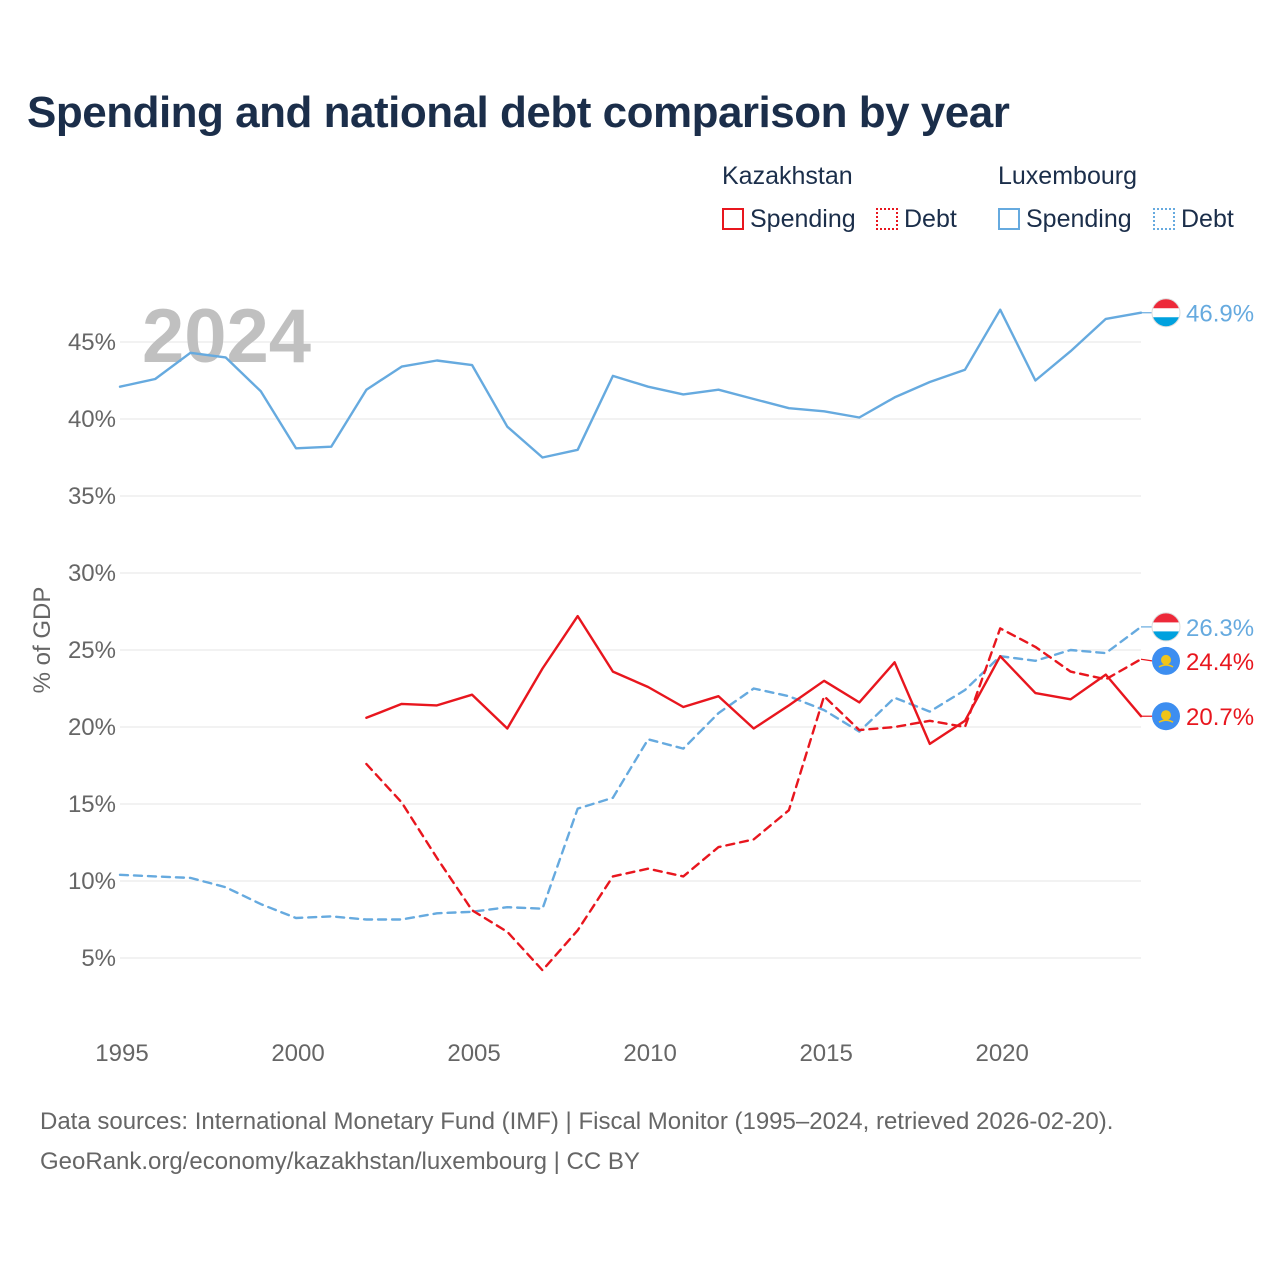 This screenshot has width=1280, height=1280. Describe the element at coordinates (562, 1053) in the screenshot. I see `x-axis-ticks: 1995 2000 2005 2010 2015 2020` at that location.